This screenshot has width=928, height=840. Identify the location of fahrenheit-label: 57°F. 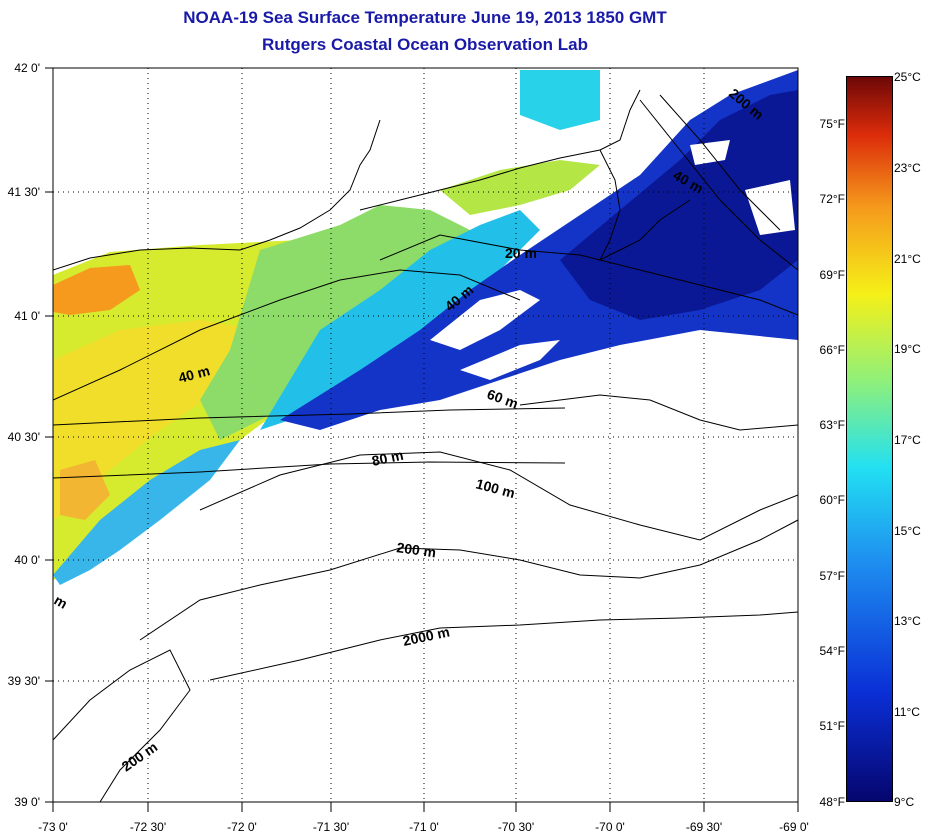
(832, 576).